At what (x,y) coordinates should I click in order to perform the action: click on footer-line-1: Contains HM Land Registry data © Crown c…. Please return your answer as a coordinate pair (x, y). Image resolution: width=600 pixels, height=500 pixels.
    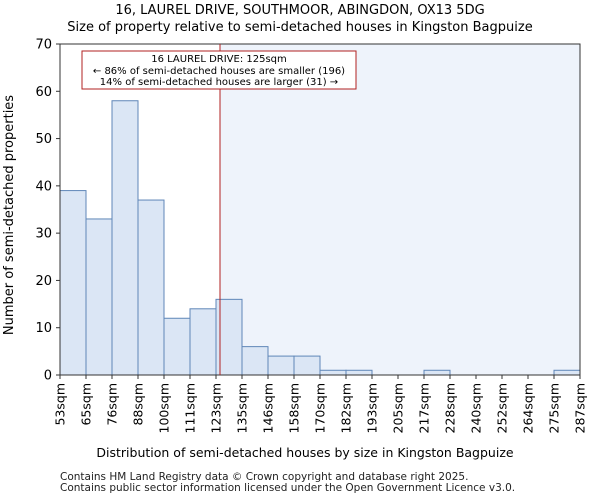
    Looking at the image, I should click on (264, 477).